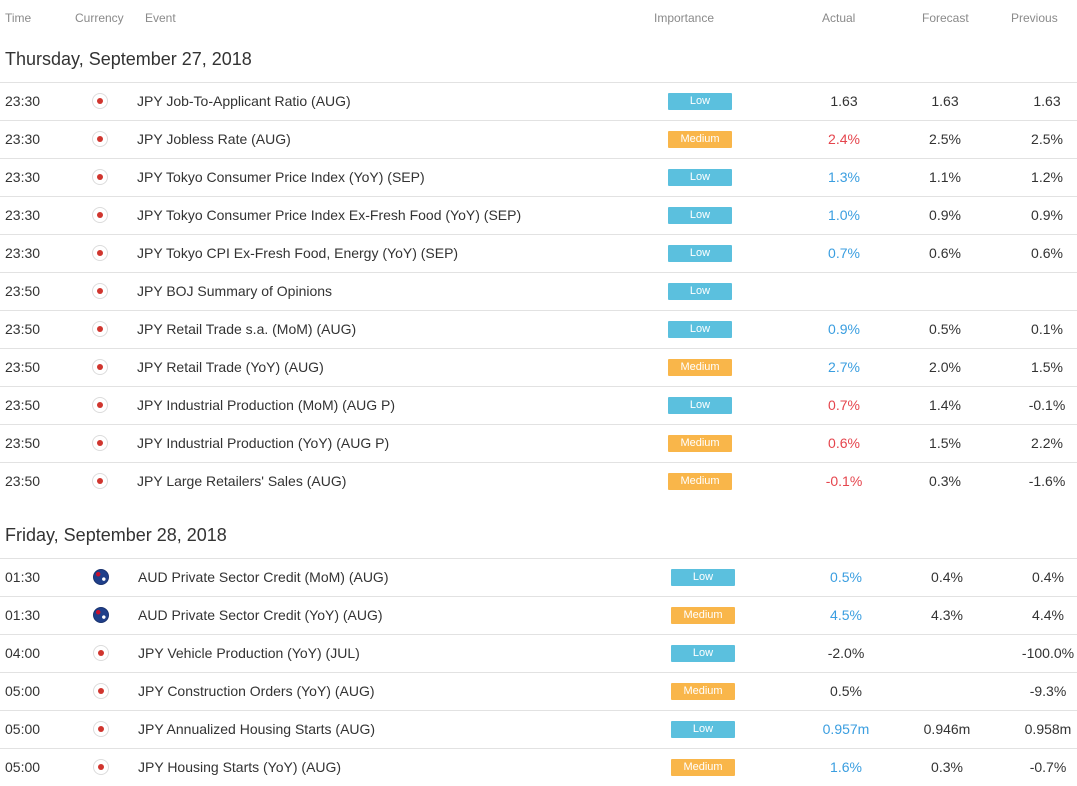 Image resolution: width=1077 pixels, height=786 pixels. What do you see at coordinates (260, 615) in the screenshot?
I see `event-name: AUD Private Sector Credit (YoY) (AUG)` at bounding box center [260, 615].